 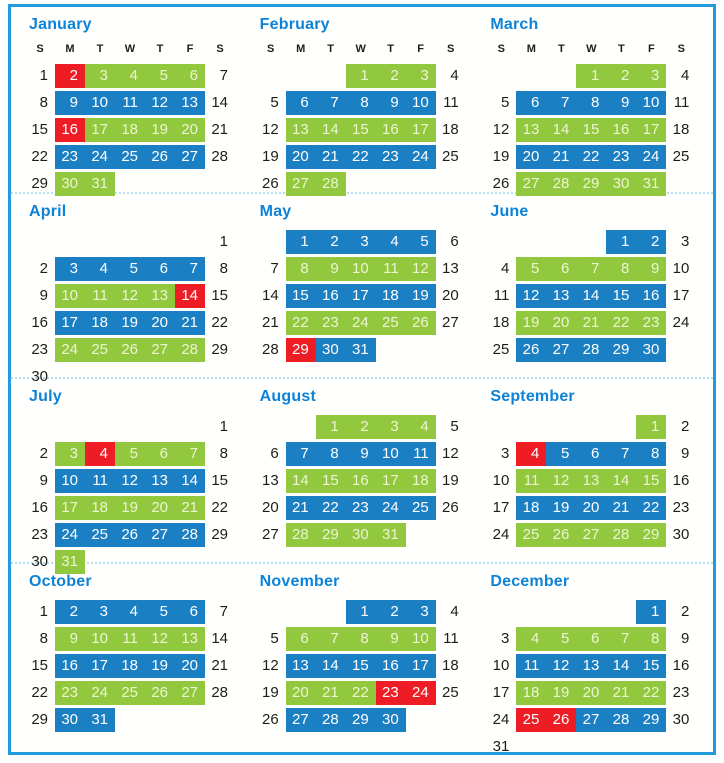 I want to click on week-row: 26 27 28 29 30 31, so click(x=599, y=185).